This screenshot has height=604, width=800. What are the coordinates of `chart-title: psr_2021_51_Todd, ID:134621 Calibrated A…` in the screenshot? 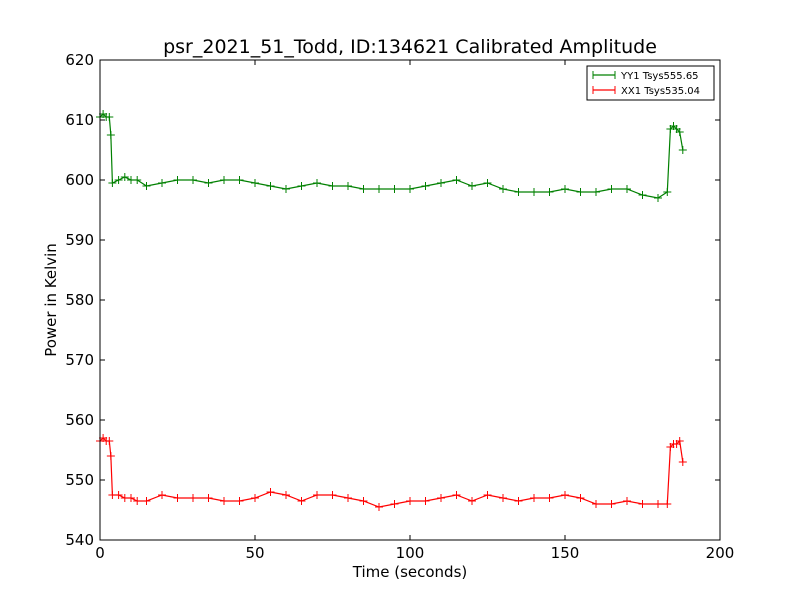 It's located at (410, 47).